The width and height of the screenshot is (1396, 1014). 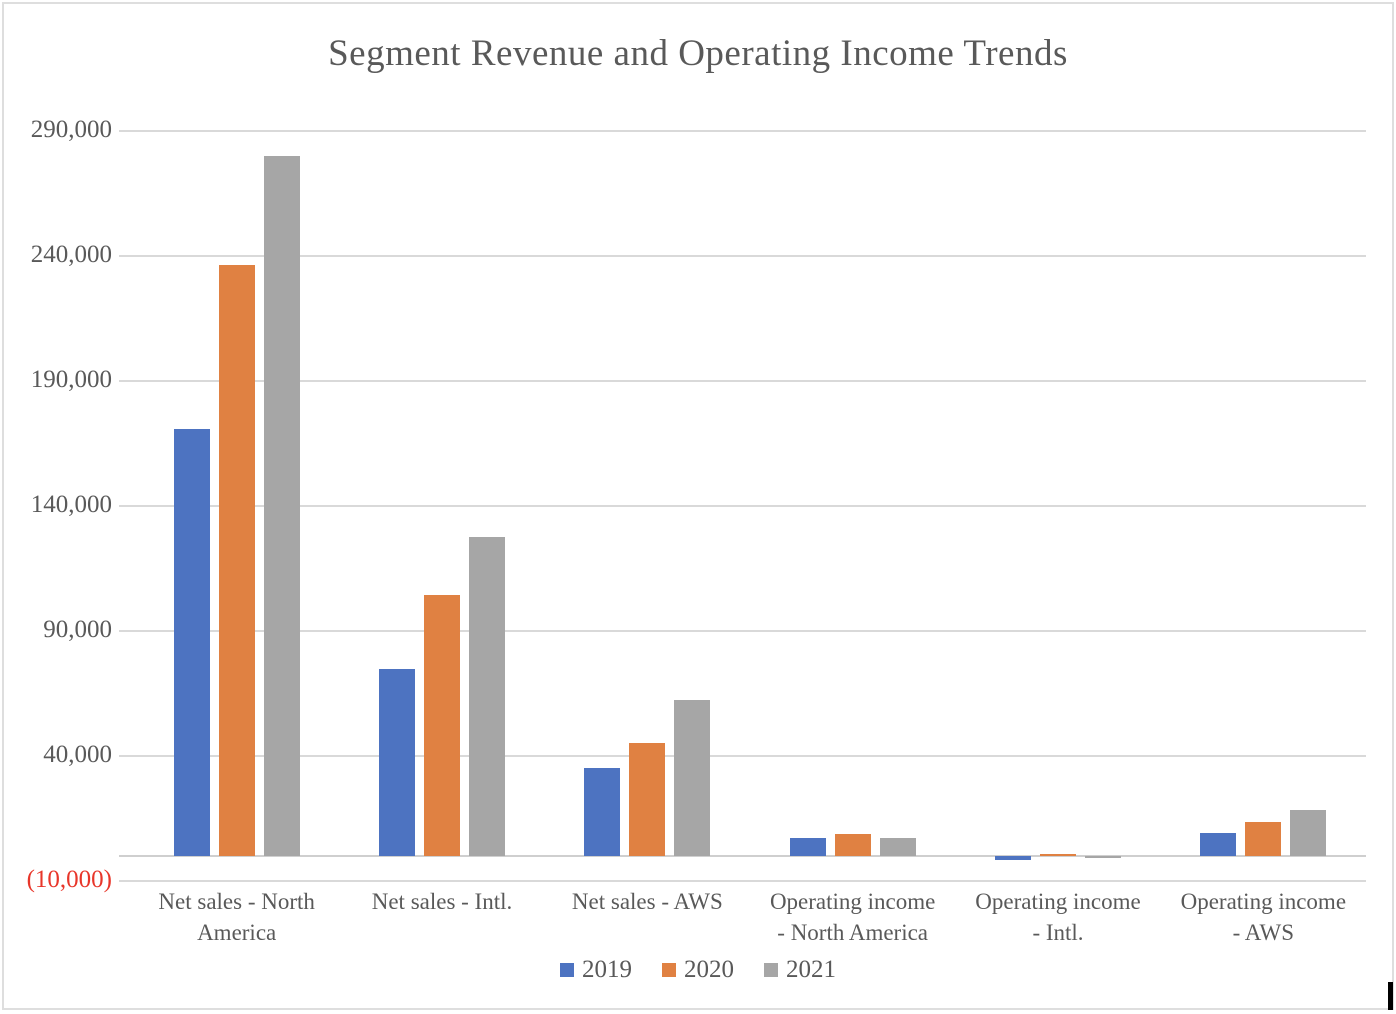 I want to click on y-tick-label: 290,000, so click(x=71, y=129).